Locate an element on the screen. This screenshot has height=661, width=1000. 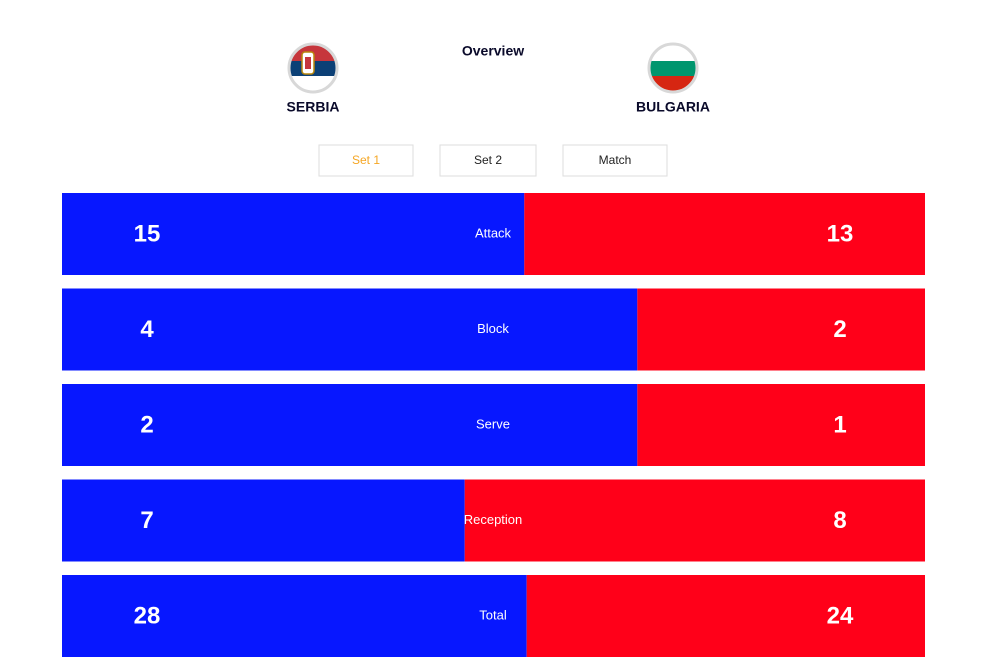
home-value: 28 is located at coordinates (147, 615).